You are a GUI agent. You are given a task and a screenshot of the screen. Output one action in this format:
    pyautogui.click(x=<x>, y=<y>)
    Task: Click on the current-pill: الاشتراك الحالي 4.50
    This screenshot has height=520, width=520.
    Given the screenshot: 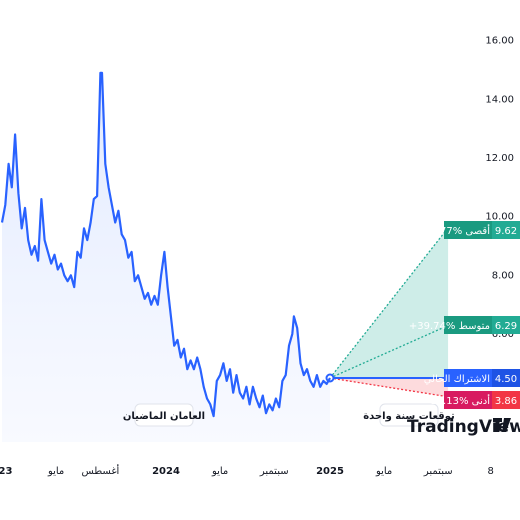 What is the action you would take?
    pyautogui.click(x=472, y=378)
    